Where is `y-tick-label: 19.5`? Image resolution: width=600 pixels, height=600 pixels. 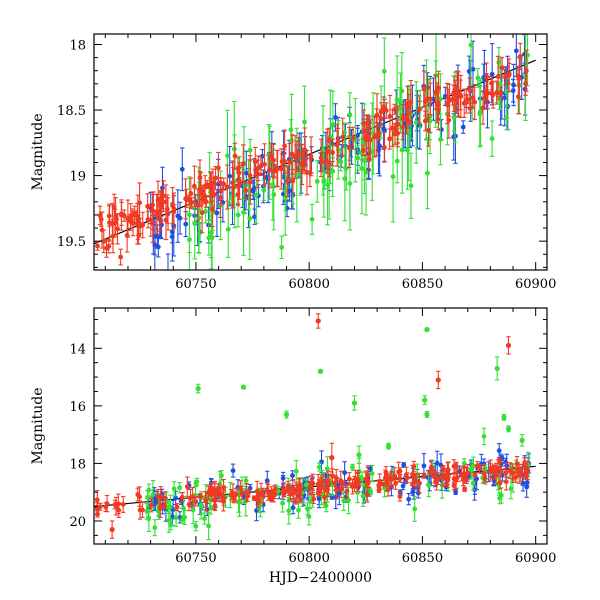 y-tick-label: 19.5 is located at coordinates (71, 242).